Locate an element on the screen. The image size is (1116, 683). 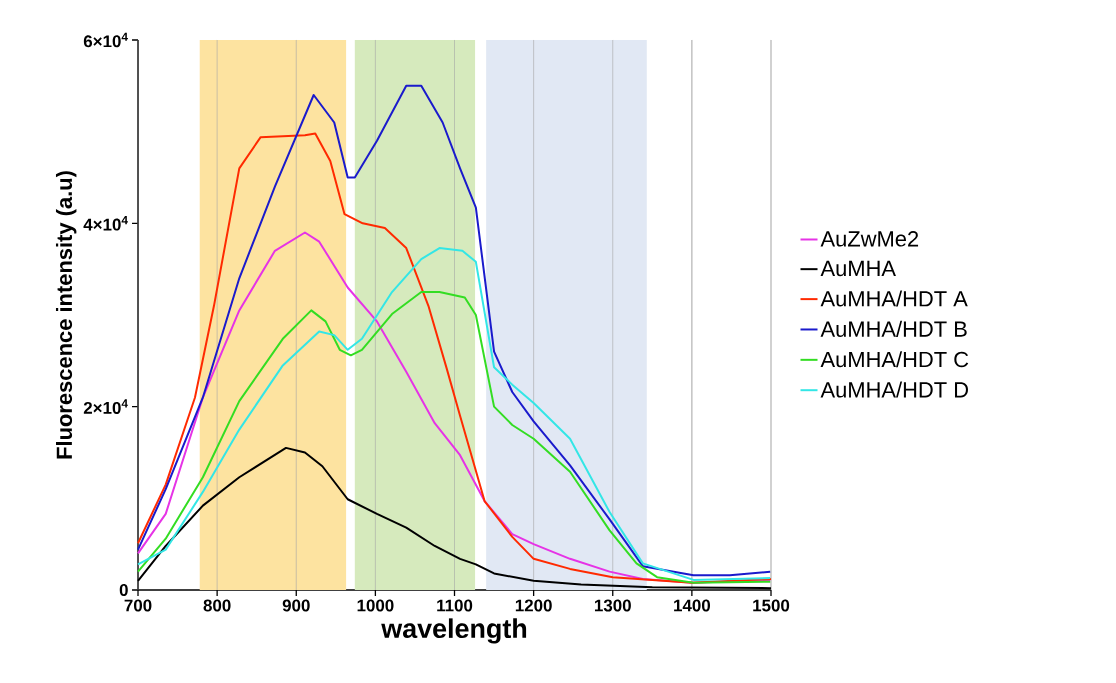
x-tick-label: 900 is located at coordinates (296, 605).